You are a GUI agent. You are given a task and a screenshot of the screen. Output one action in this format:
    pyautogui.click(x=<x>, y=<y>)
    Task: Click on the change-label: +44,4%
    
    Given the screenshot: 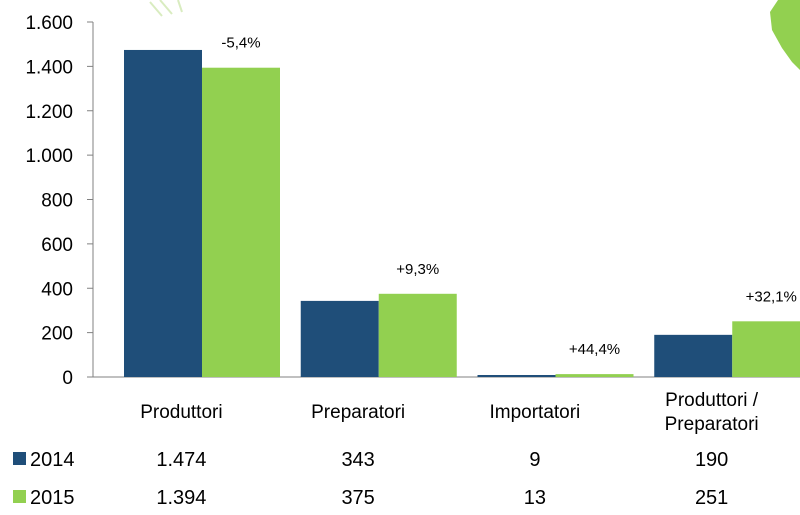 What is the action you would take?
    pyautogui.click(x=594, y=349)
    